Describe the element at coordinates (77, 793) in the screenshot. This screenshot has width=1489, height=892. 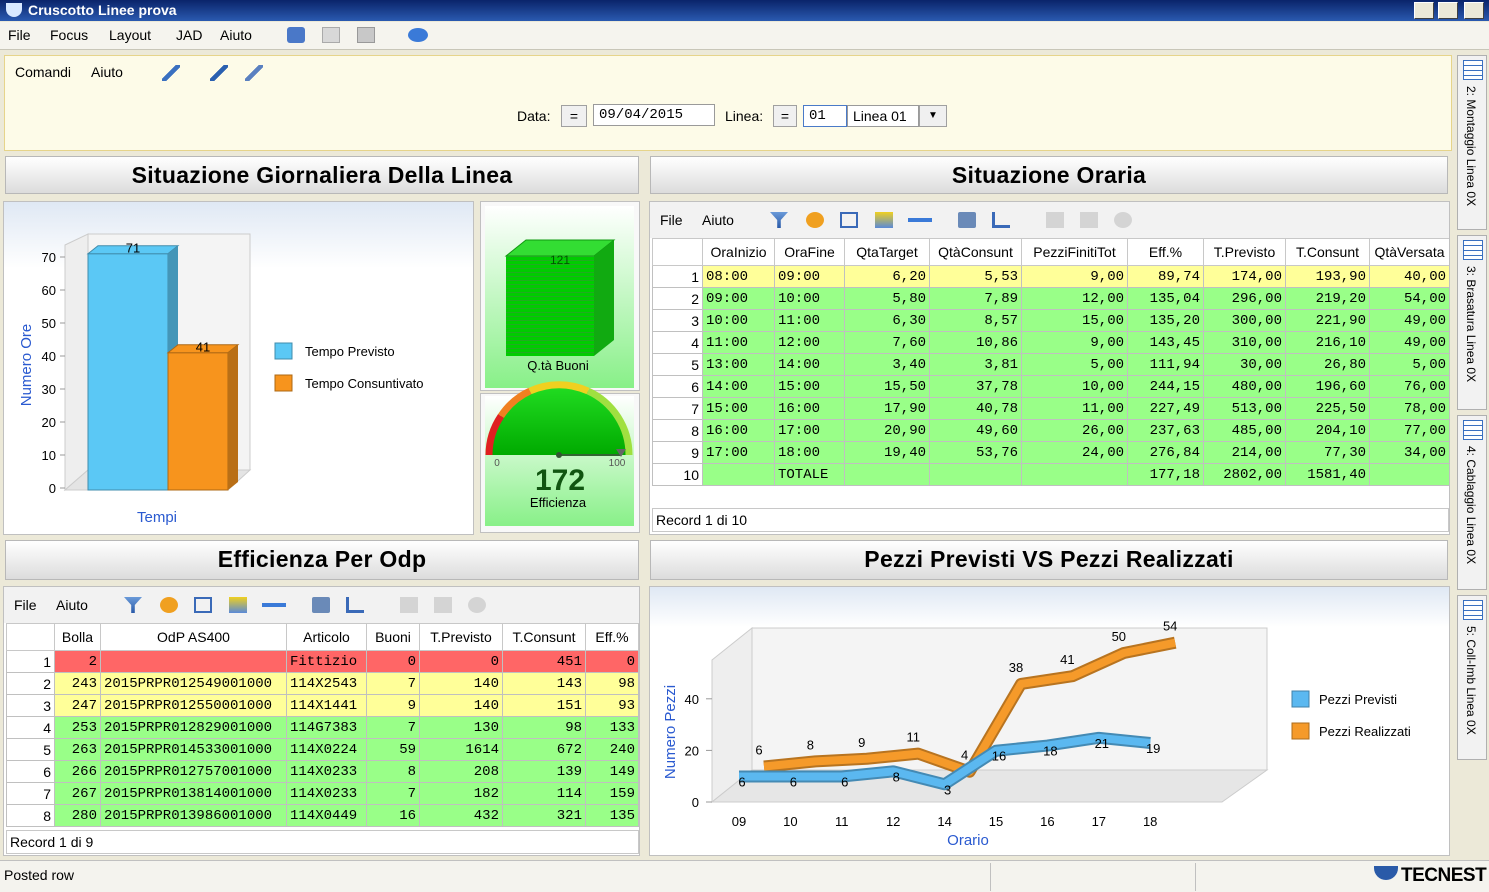
I see `table-cell: 267` at that location.